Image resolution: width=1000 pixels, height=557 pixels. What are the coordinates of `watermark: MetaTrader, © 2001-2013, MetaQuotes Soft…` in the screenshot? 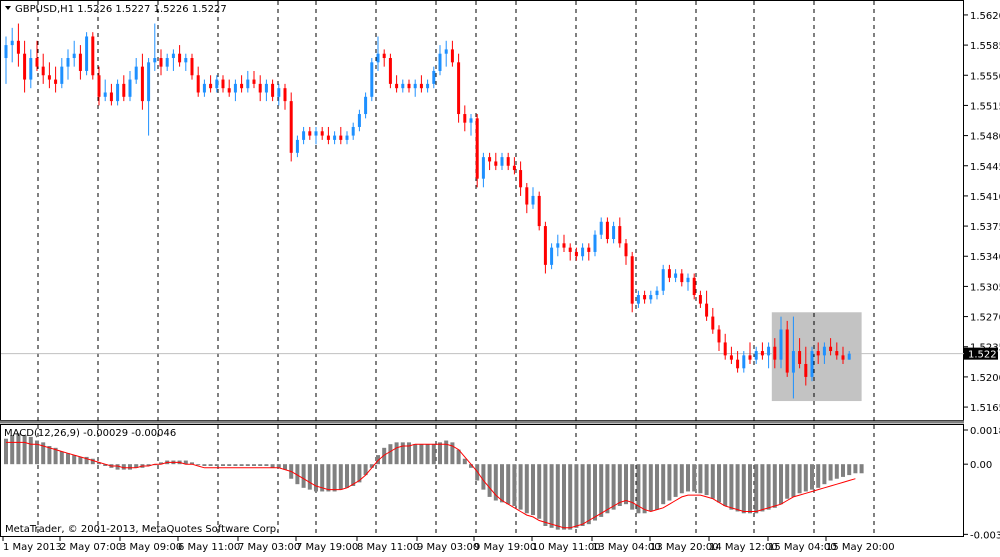 It's located at (142, 529).